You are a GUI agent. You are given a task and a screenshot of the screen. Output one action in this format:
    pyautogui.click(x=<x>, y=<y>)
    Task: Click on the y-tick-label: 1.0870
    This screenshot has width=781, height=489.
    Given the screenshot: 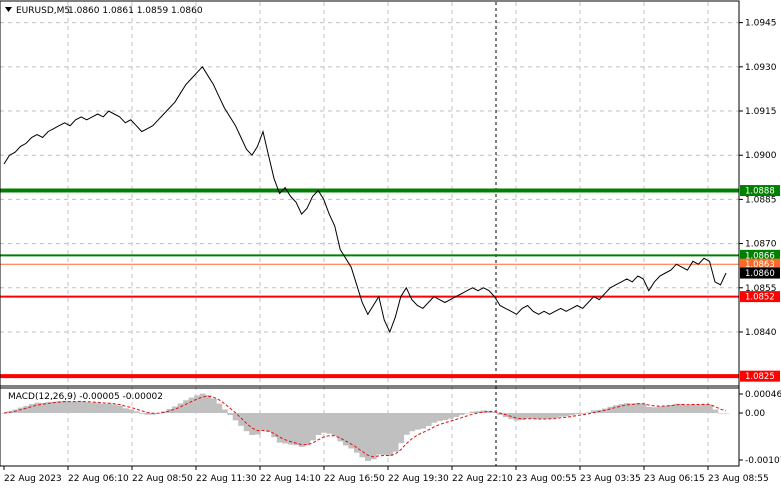 What is the action you would take?
    pyautogui.click(x=761, y=245)
    